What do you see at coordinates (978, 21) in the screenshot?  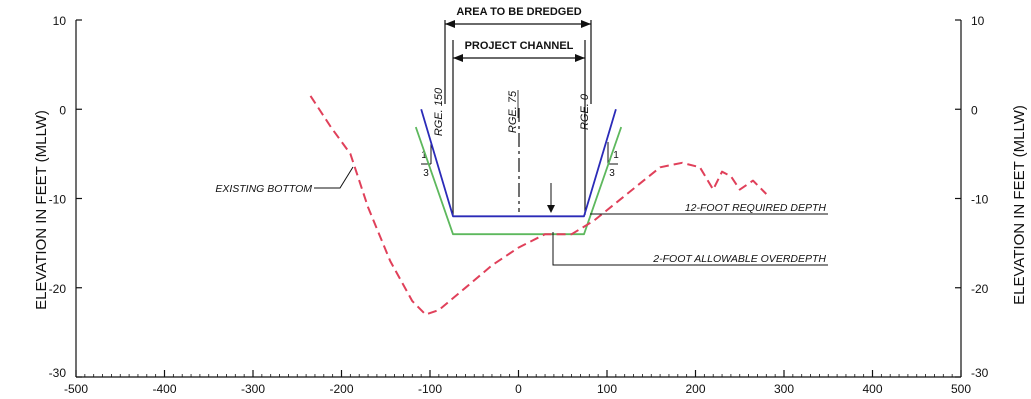 I see `y-tick-label-right: 10` at bounding box center [978, 21].